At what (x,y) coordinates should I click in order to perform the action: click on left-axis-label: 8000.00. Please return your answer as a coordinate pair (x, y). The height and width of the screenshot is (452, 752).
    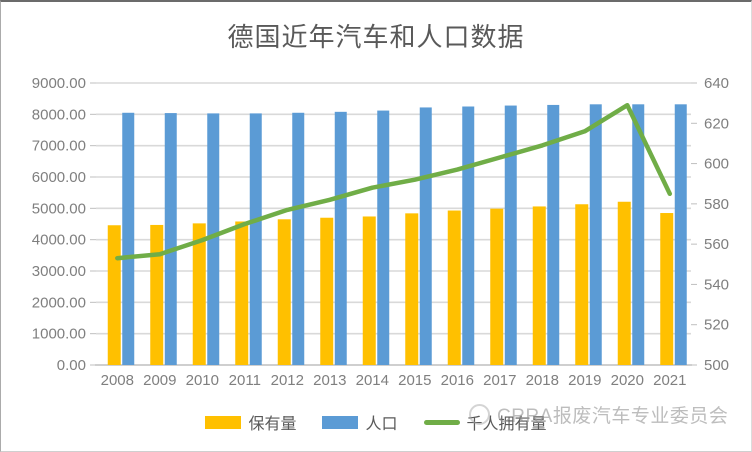
    Looking at the image, I should click on (59, 114).